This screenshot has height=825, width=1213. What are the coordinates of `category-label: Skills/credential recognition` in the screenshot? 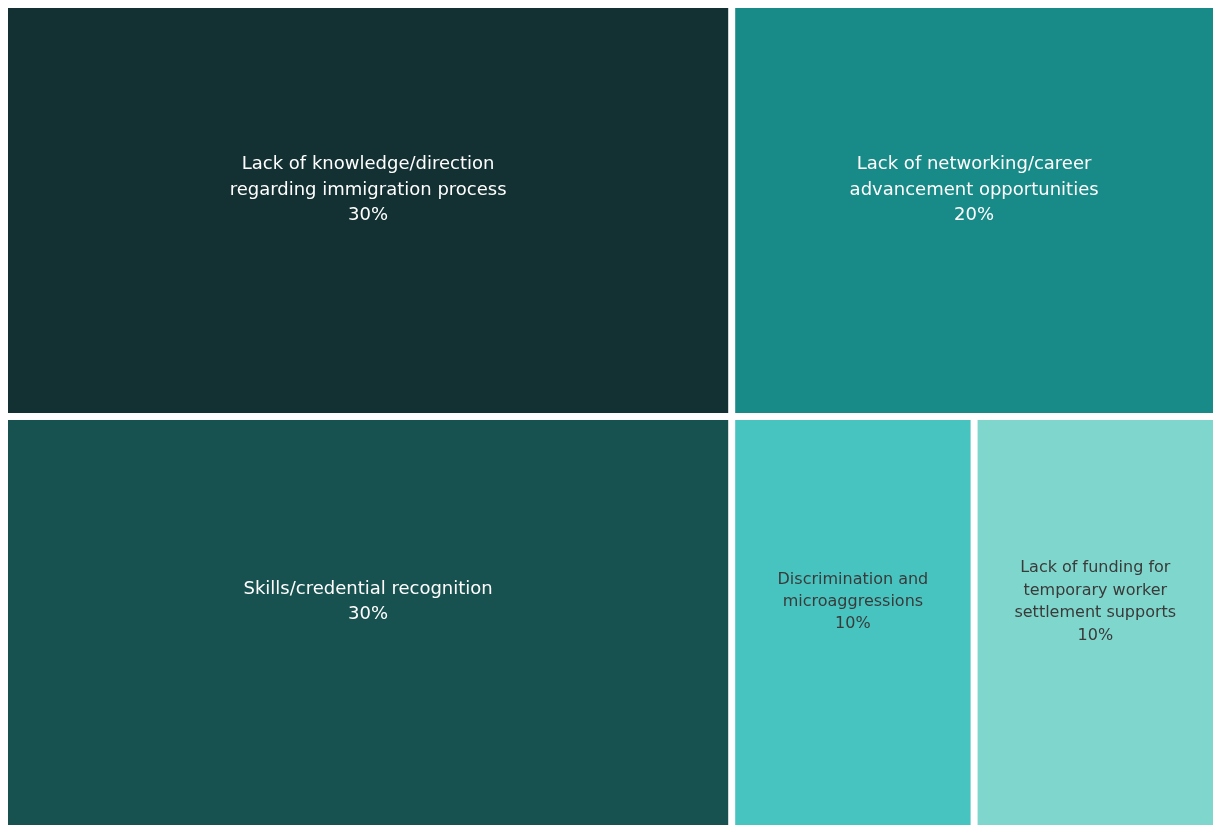 It's located at (368, 587).